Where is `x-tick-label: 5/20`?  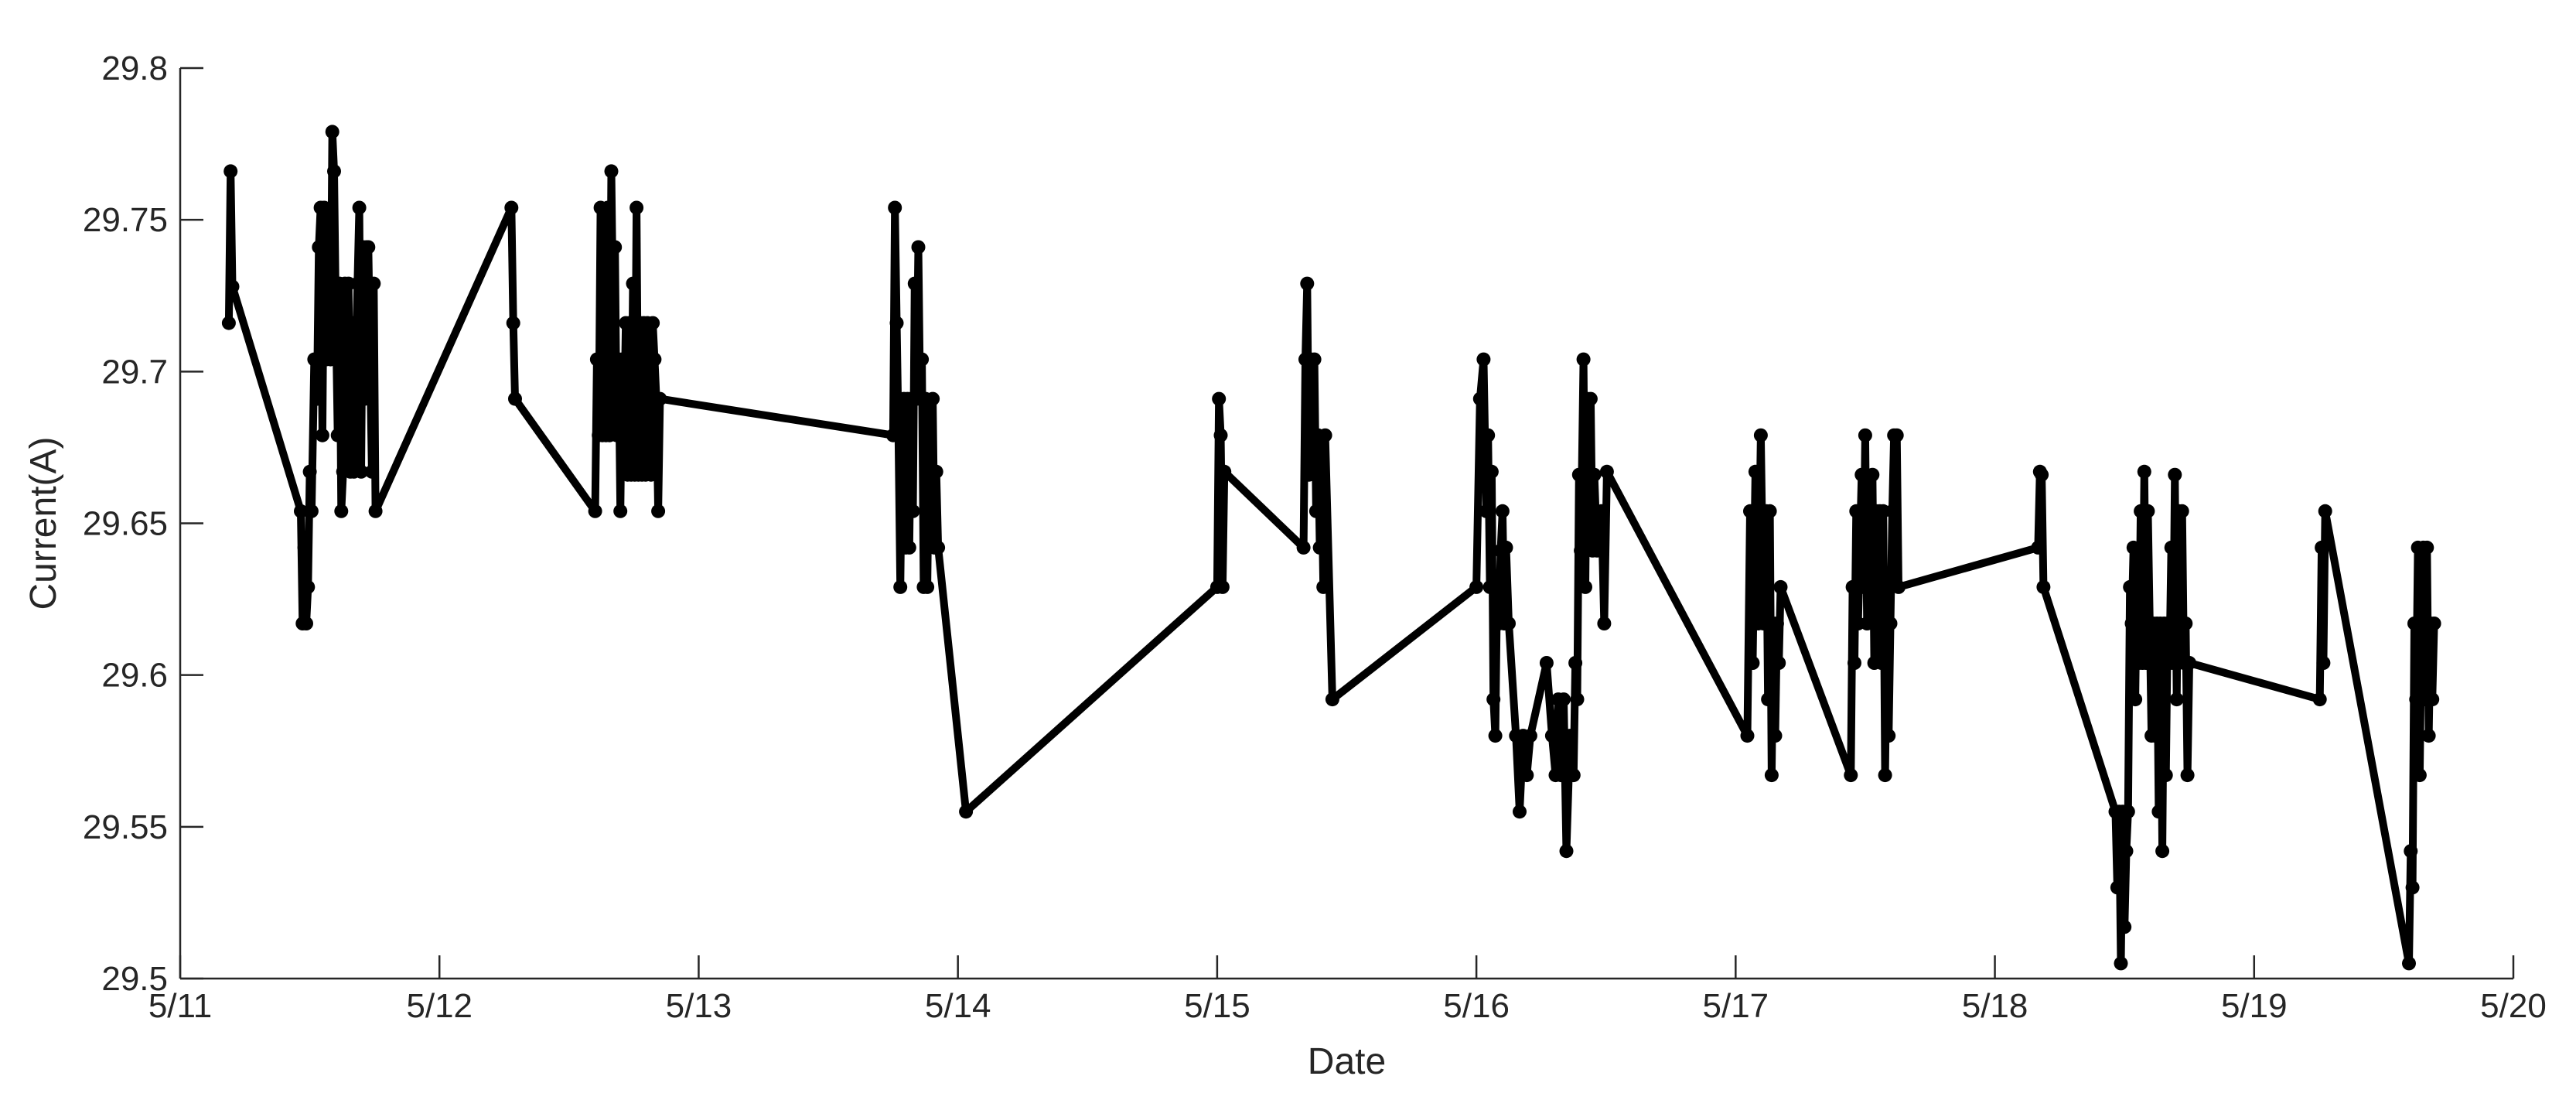
x-tick-label: 5/20 is located at coordinates (2513, 1006).